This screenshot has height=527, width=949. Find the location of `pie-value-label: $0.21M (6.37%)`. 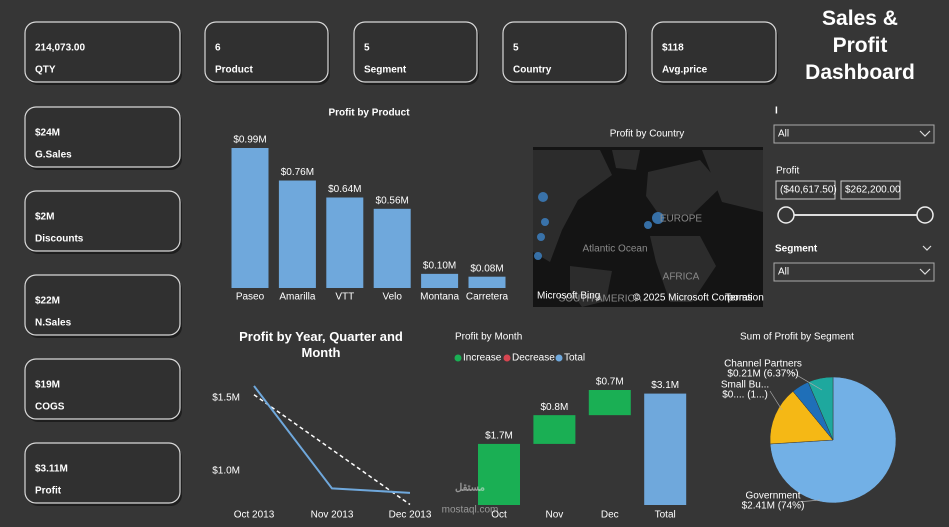

pie-value-label: $0.21M (6.37%) is located at coordinates (762, 374).